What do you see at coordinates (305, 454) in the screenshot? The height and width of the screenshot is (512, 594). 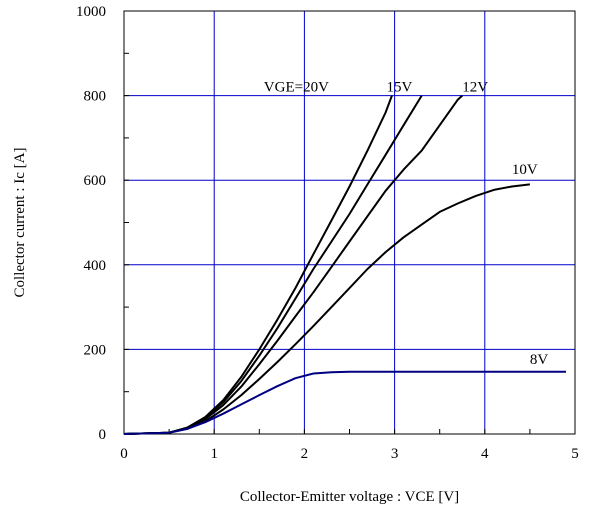 I see `x-tick-label: 2` at bounding box center [305, 454].